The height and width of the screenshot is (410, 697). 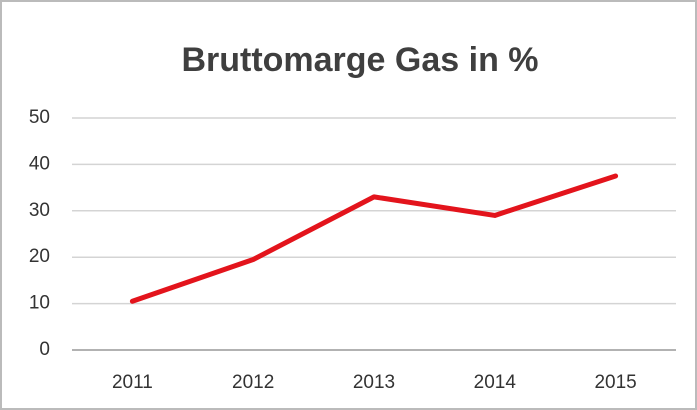 What do you see at coordinates (374, 382) in the screenshot?
I see `x-tick-label: 2013` at bounding box center [374, 382].